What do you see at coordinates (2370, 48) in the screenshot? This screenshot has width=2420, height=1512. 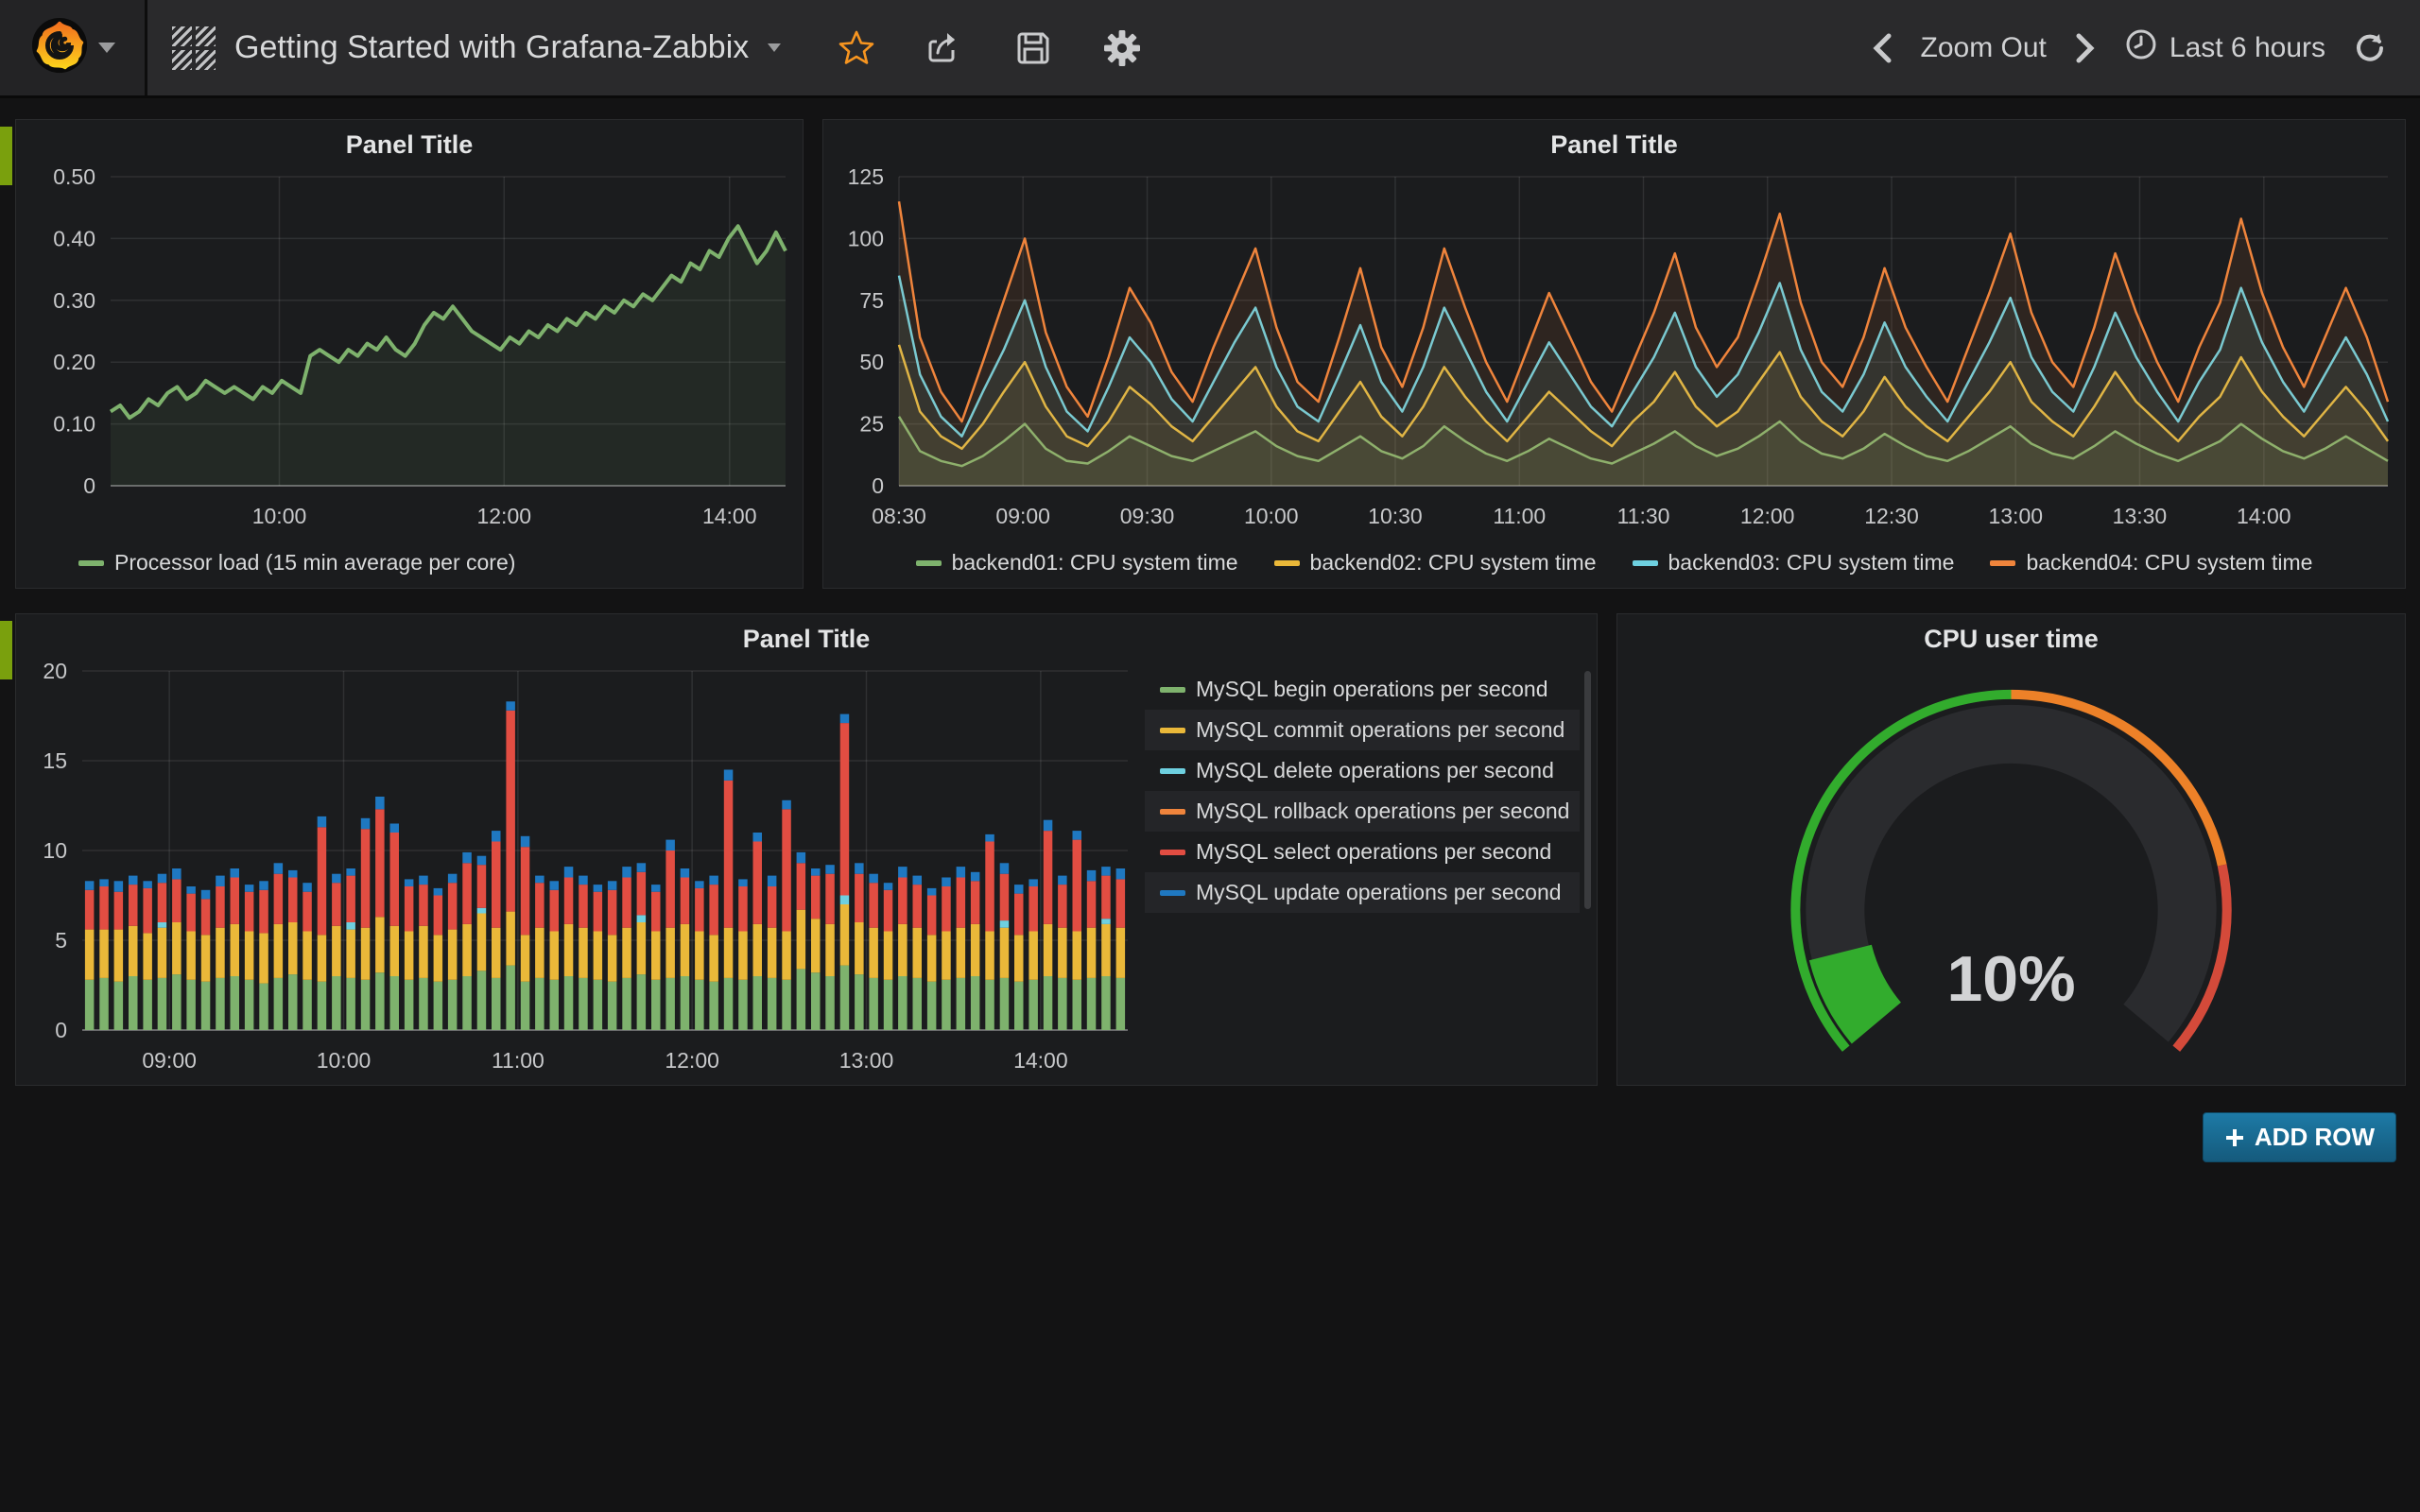 I see `refresh-icon` at bounding box center [2370, 48].